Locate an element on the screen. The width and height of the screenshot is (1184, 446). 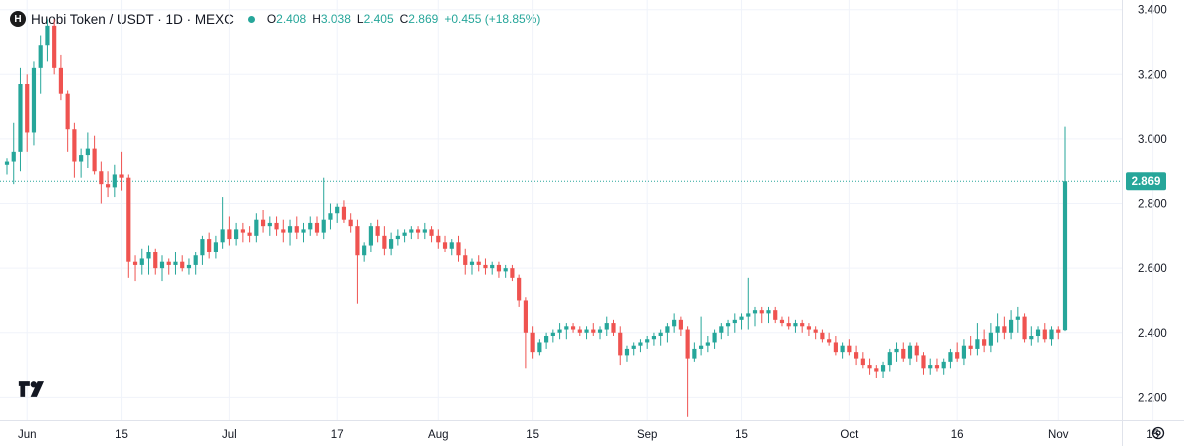
huobi-logo-icon: H is located at coordinates (18, 19).